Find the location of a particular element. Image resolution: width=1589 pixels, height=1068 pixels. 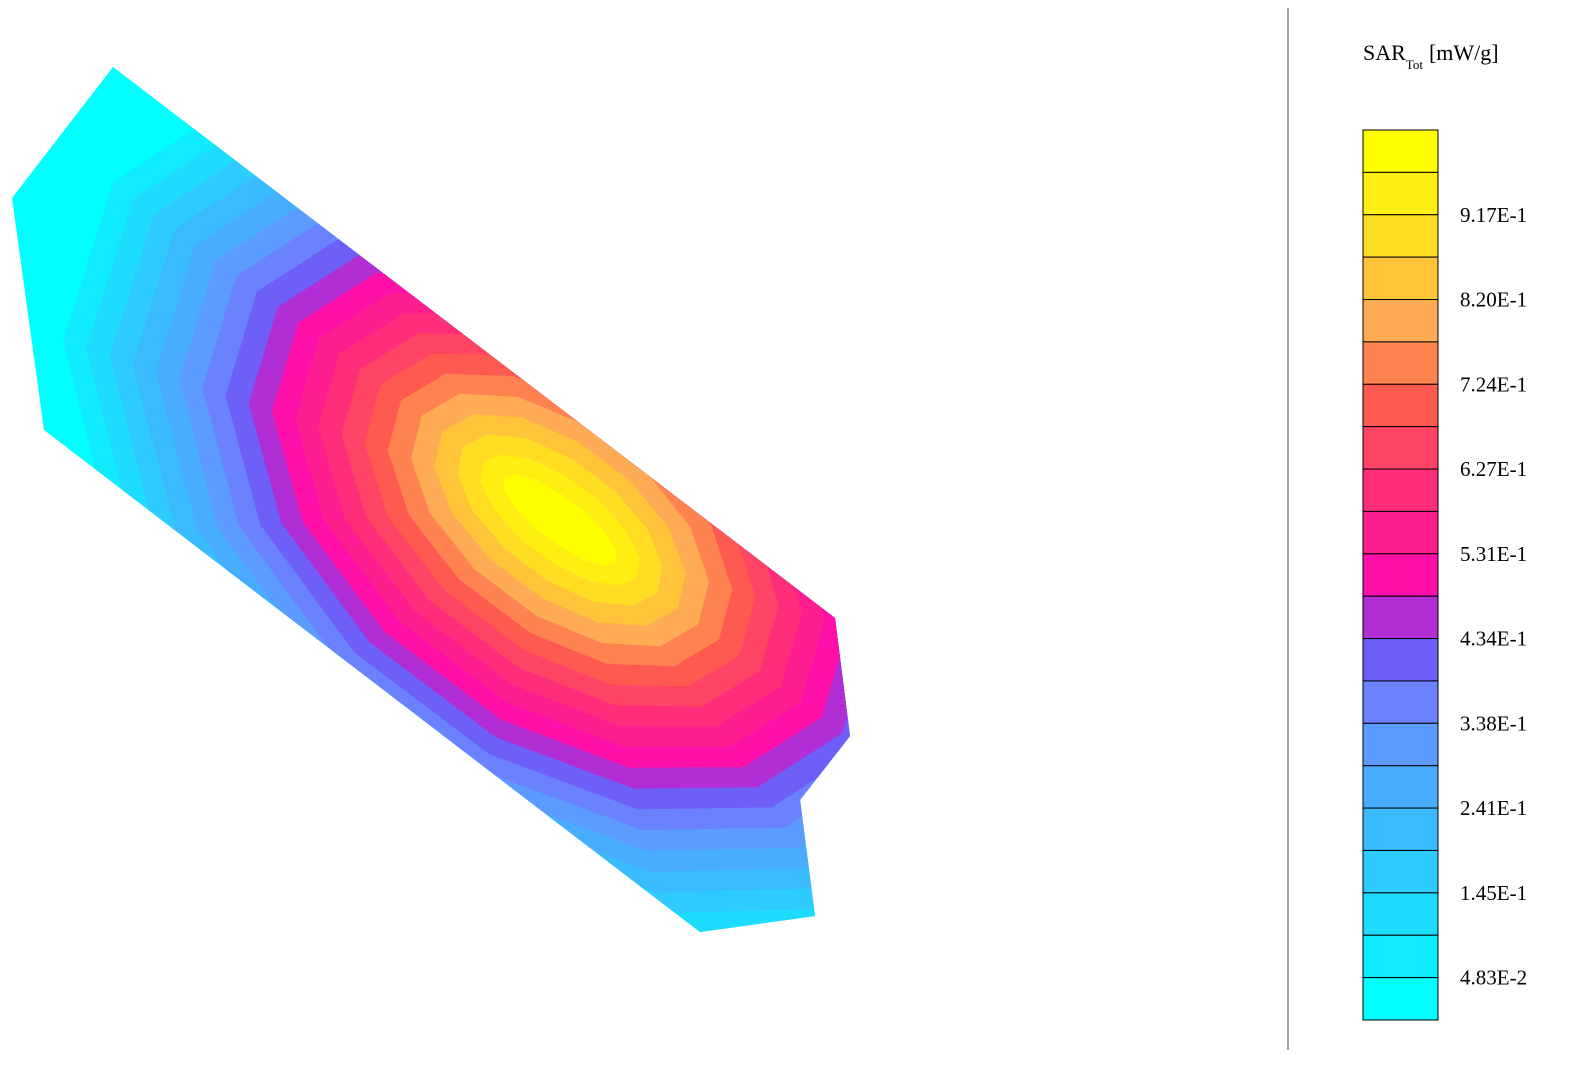

legend-tick-label: 1.45E-1 is located at coordinates (1493, 893).